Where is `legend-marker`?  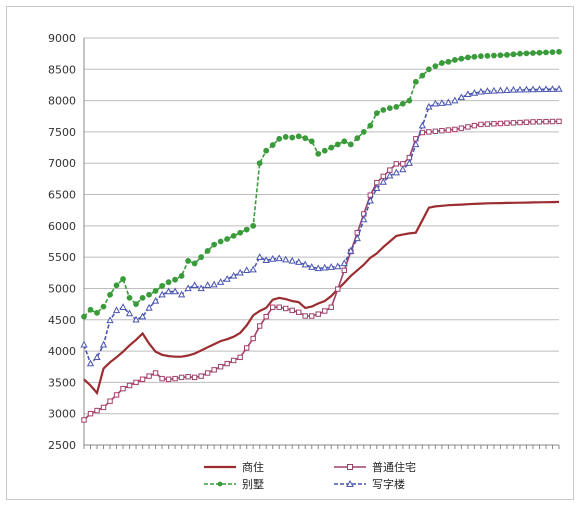 legend-marker is located at coordinates (220, 484).